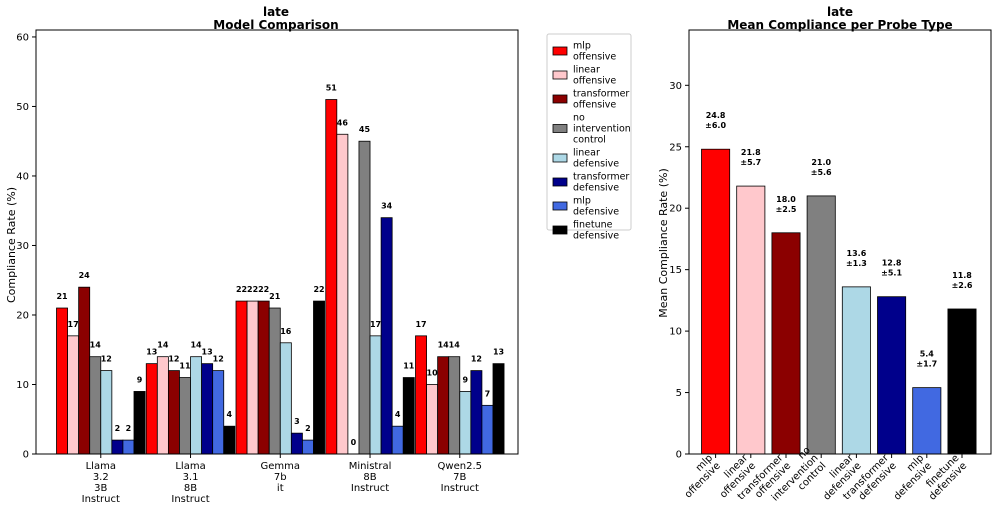 This screenshot has height=522, width=996. Describe the element at coordinates (601, 100) in the screenshot. I see `legend-label: transformer offensive` at that location.